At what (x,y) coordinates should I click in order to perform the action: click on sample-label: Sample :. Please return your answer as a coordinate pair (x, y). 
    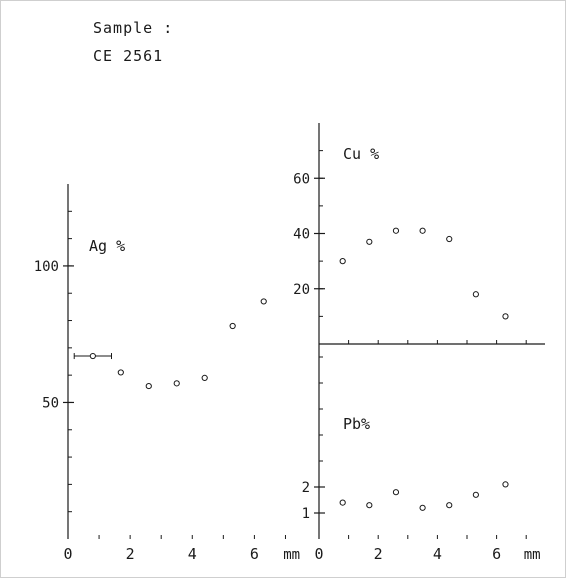
    Looking at the image, I should click on (133, 28).